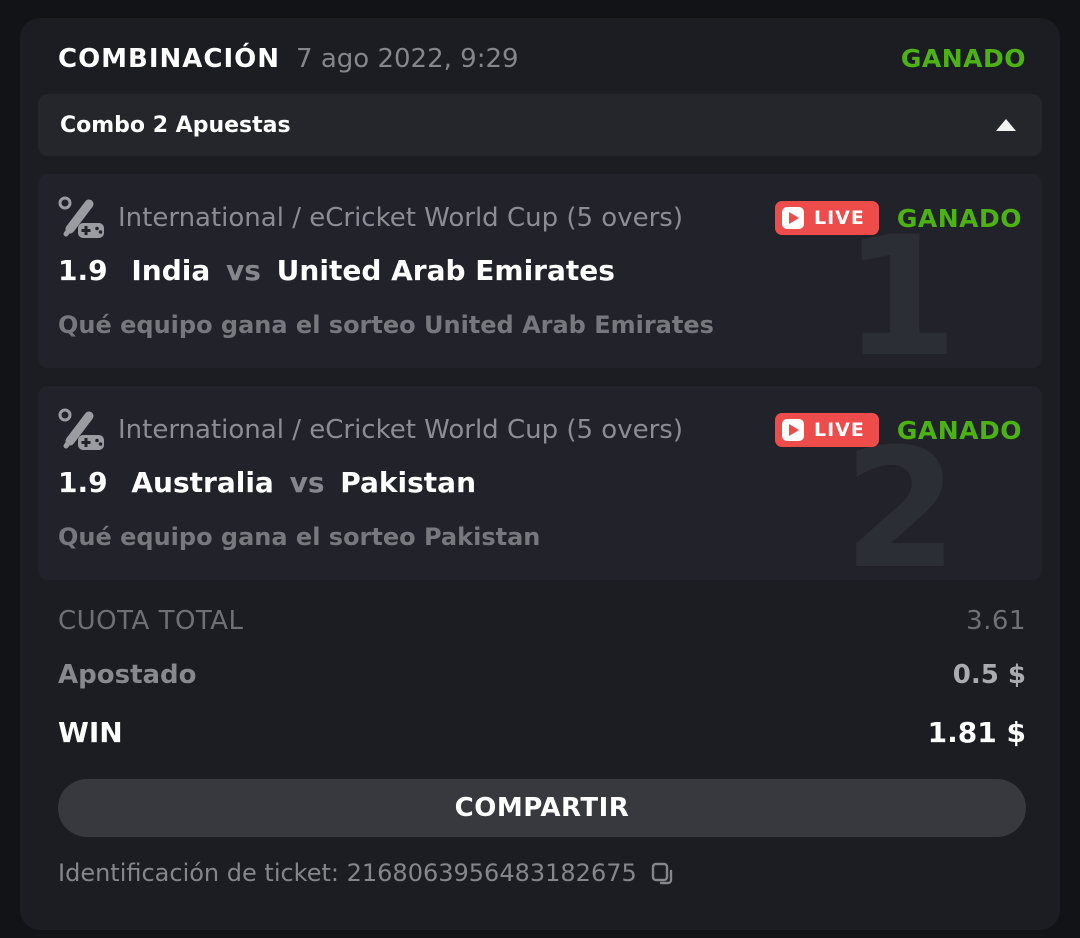 This screenshot has height=938, width=1080. Describe the element at coordinates (542, 675) in the screenshot. I see `stake-row: Apostado 0.5 $` at that location.